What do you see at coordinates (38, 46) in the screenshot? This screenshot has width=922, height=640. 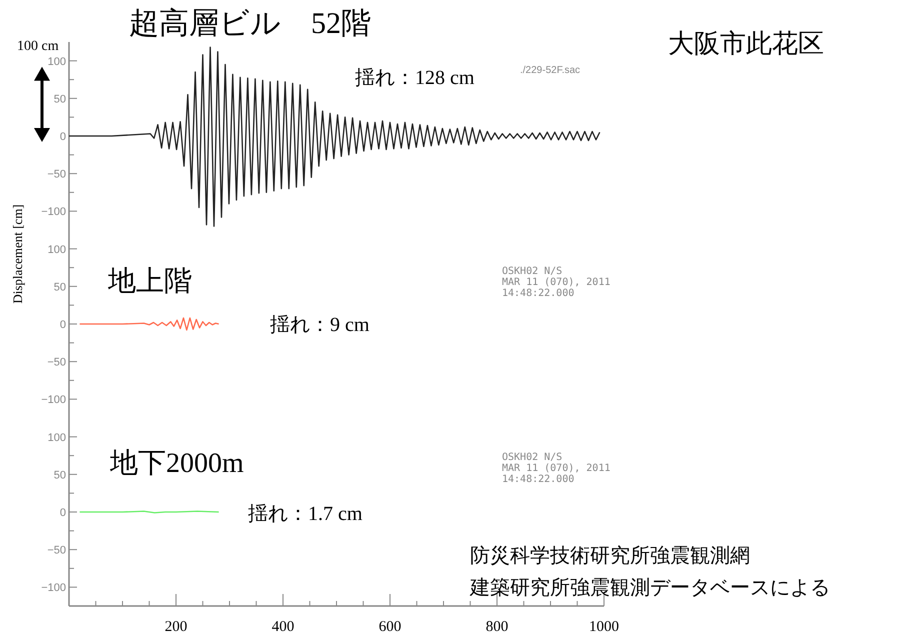 I see `text: 100 cm` at bounding box center [38, 46].